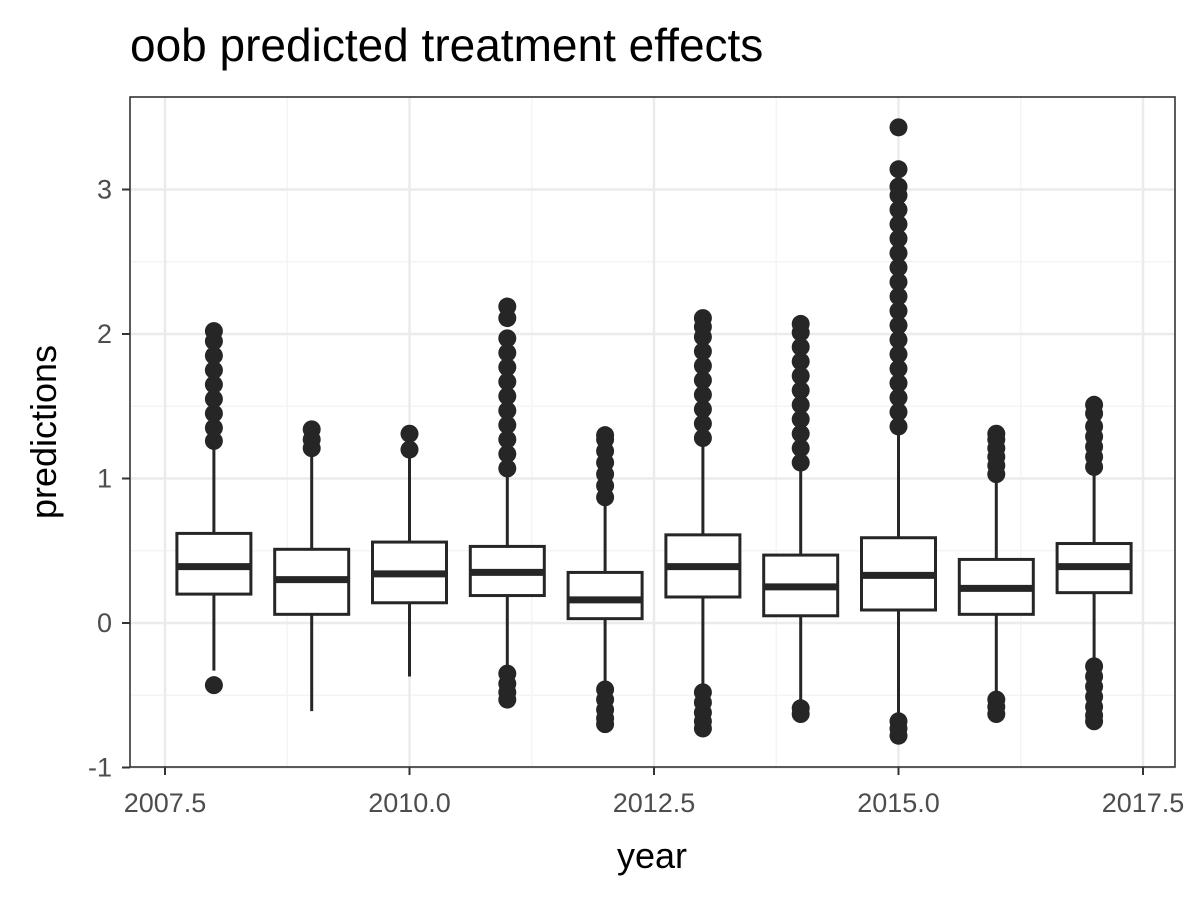 The width and height of the screenshot is (1200, 900). I want to click on x-tick-label: 2015.0, so click(898, 803).